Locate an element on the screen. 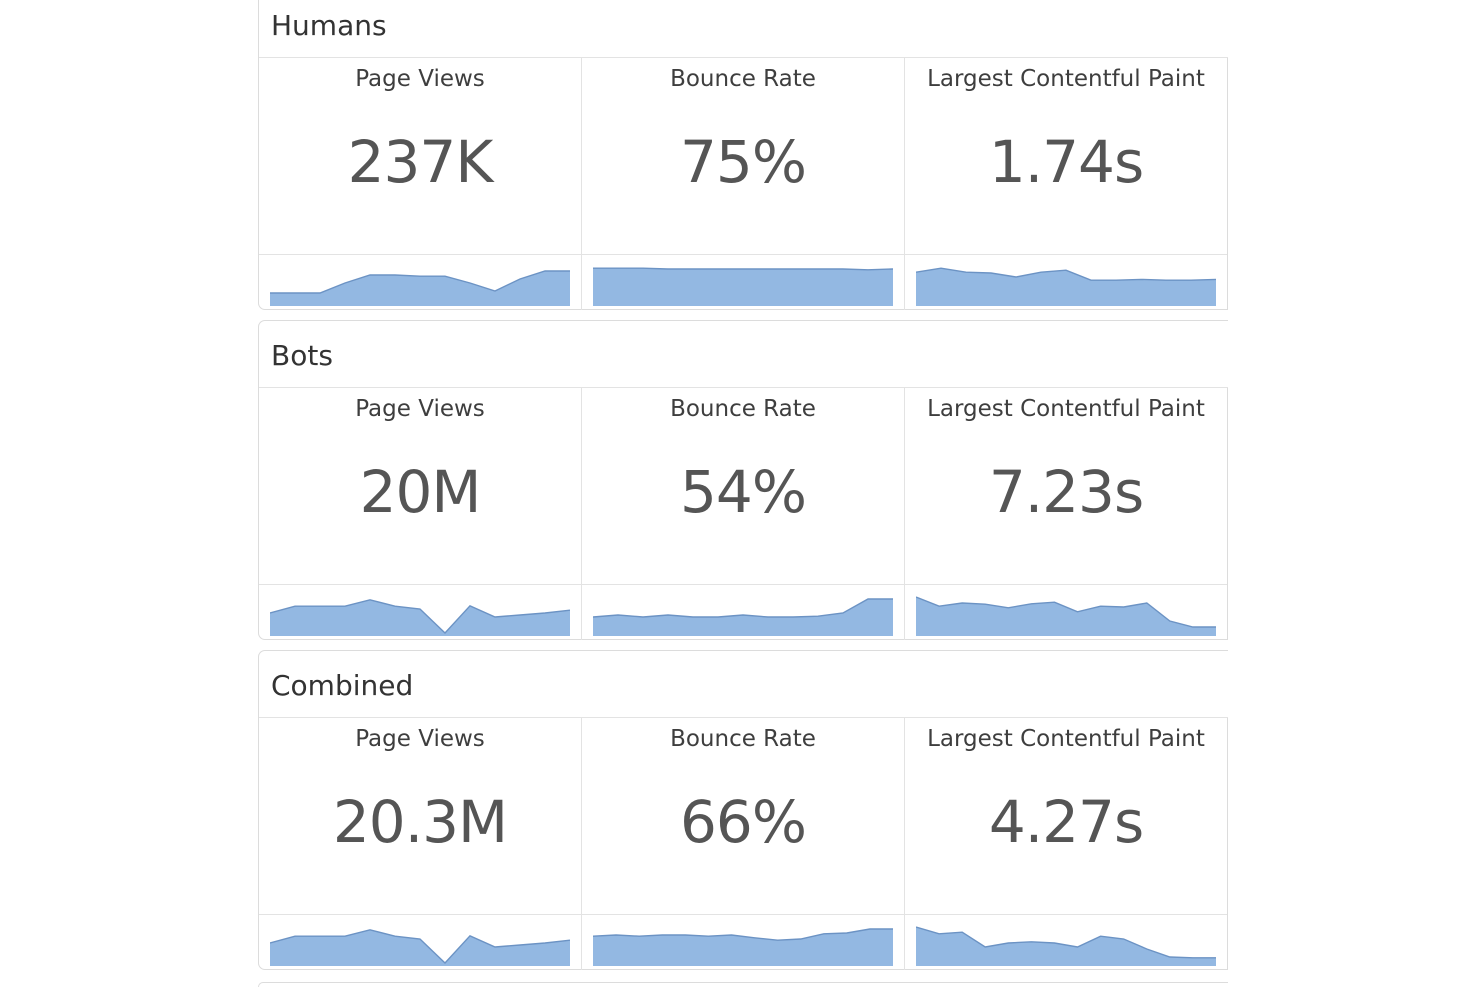  card-page-views: Page Views 20M is located at coordinates (420, 514).